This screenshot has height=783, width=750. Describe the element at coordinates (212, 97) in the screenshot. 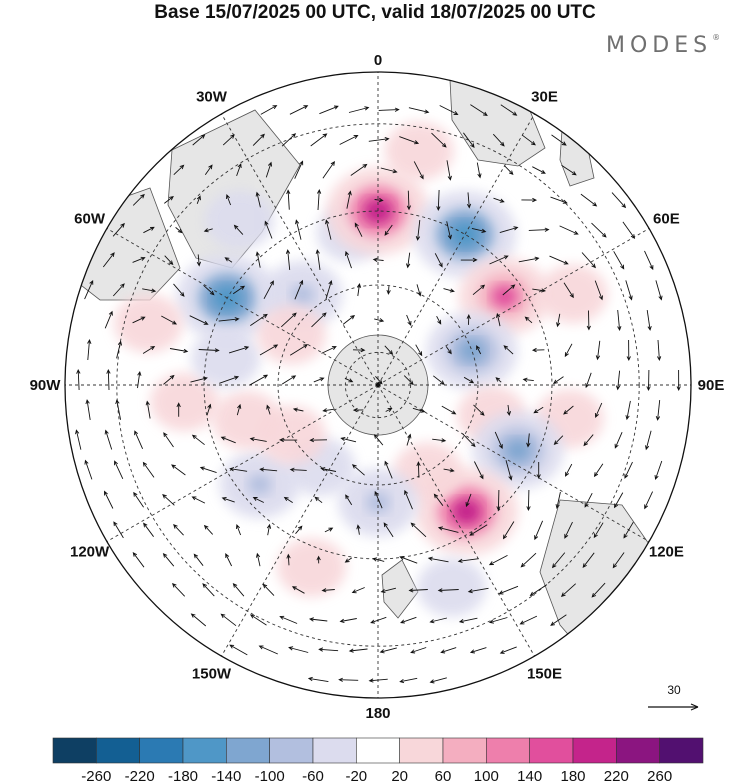

I see `meridian-label: 30W` at that location.